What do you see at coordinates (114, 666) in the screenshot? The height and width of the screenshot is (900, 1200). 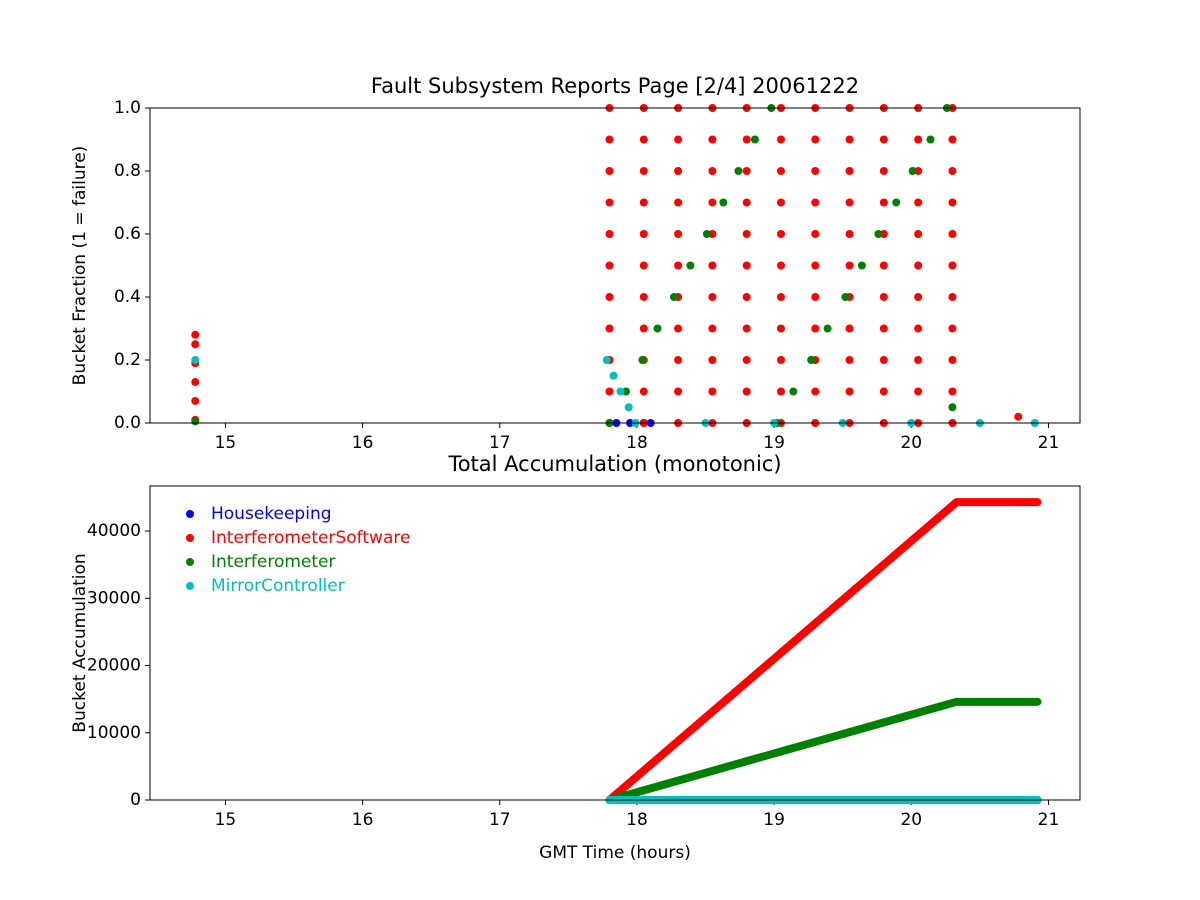 I see `y-tick-label: 20000` at bounding box center [114, 666].